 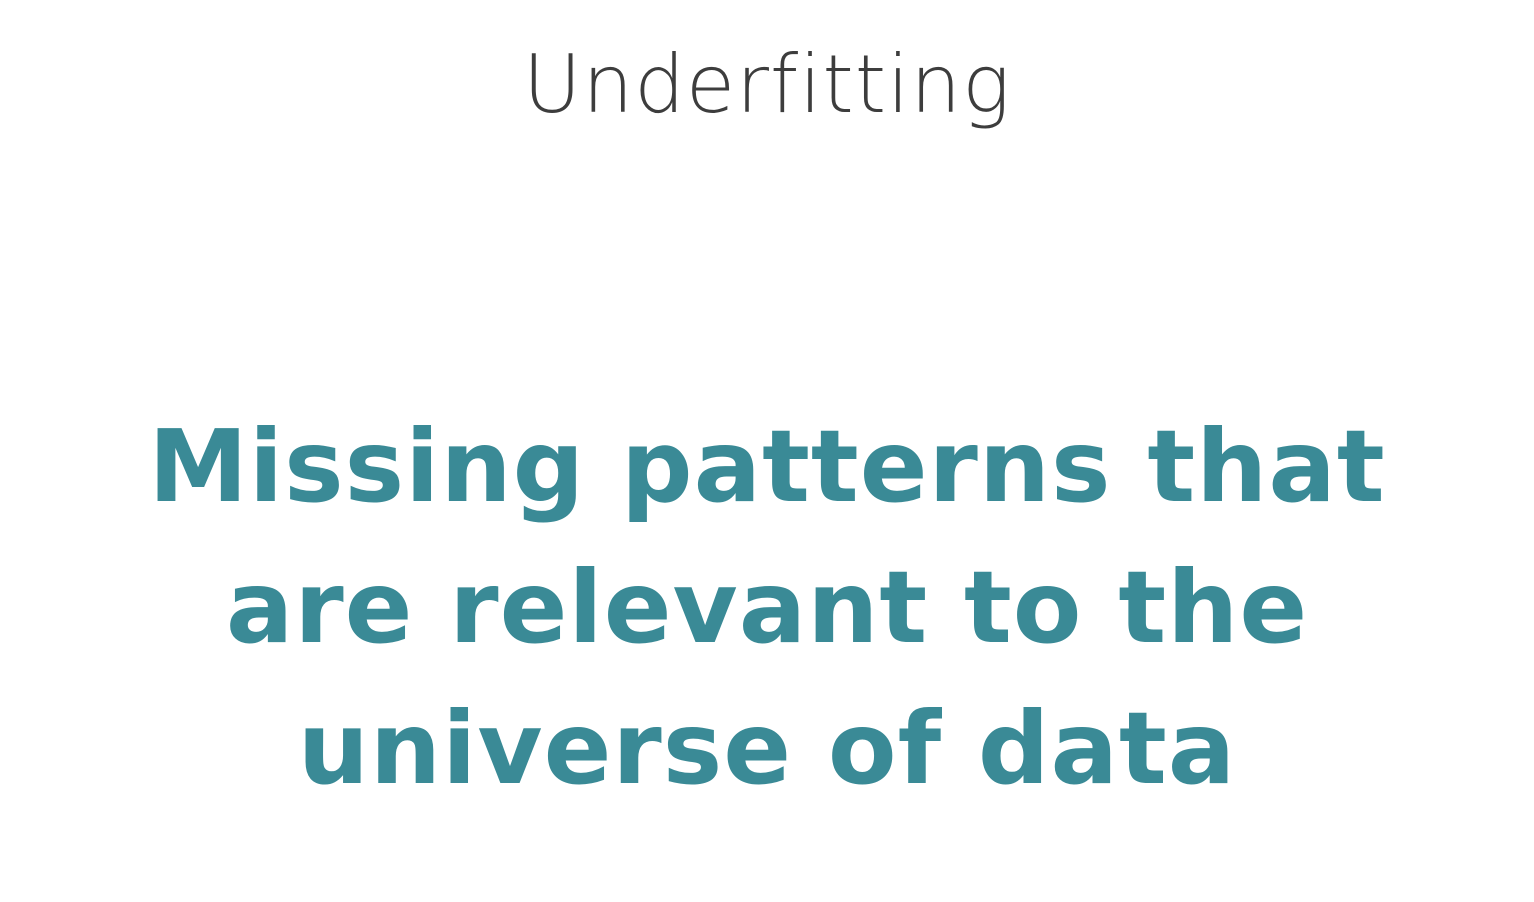 I want to click on body-line-3: universe of data, so click(x=767, y=748).